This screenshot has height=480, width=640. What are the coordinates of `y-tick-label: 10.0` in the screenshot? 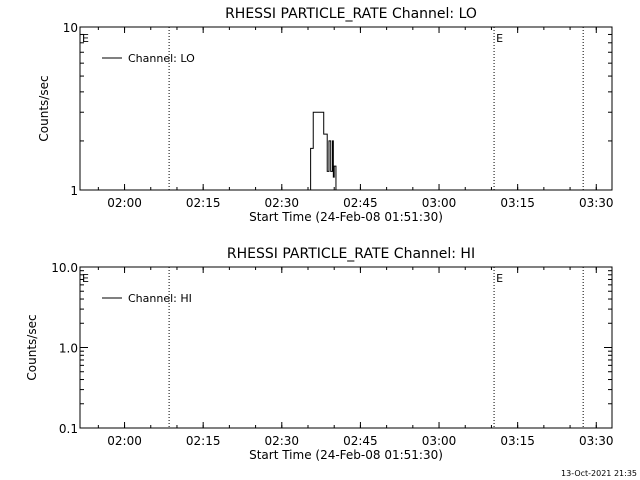 It's located at (64, 268).